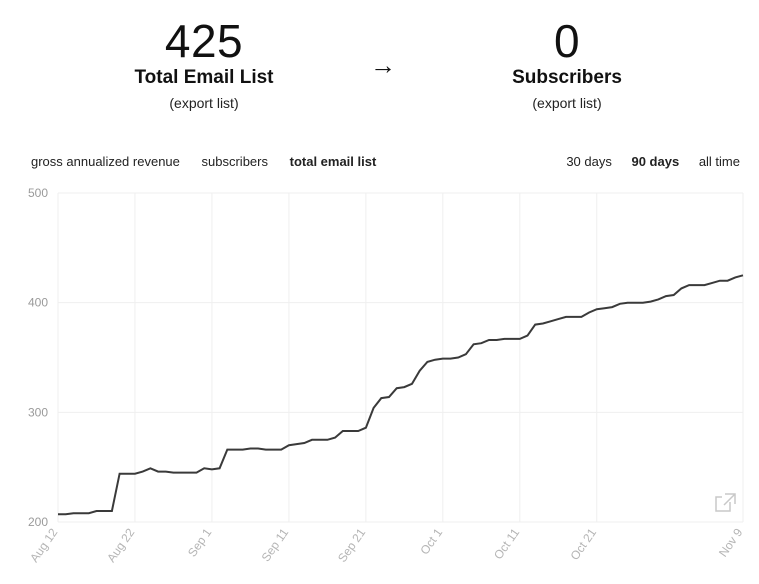 The image size is (759, 584). What do you see at coordinates (200, 542) in the screenshot?
I see `x-tick-label: Sep 1` at bounding box center [200, 542].